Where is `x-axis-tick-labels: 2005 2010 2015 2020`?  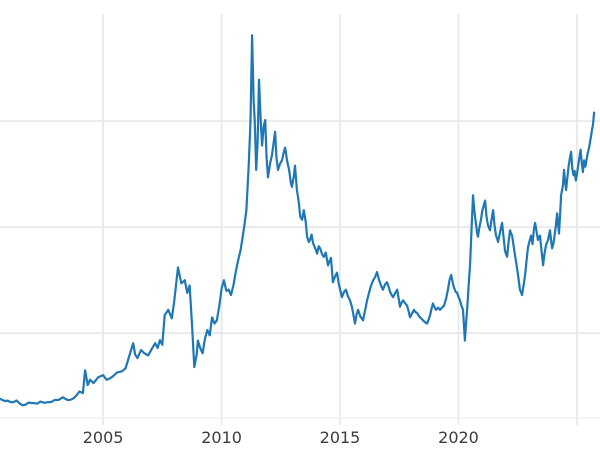 x-axis-tick-labels: 2005 2010 2015 2020 is located at coordinates (281, 437).